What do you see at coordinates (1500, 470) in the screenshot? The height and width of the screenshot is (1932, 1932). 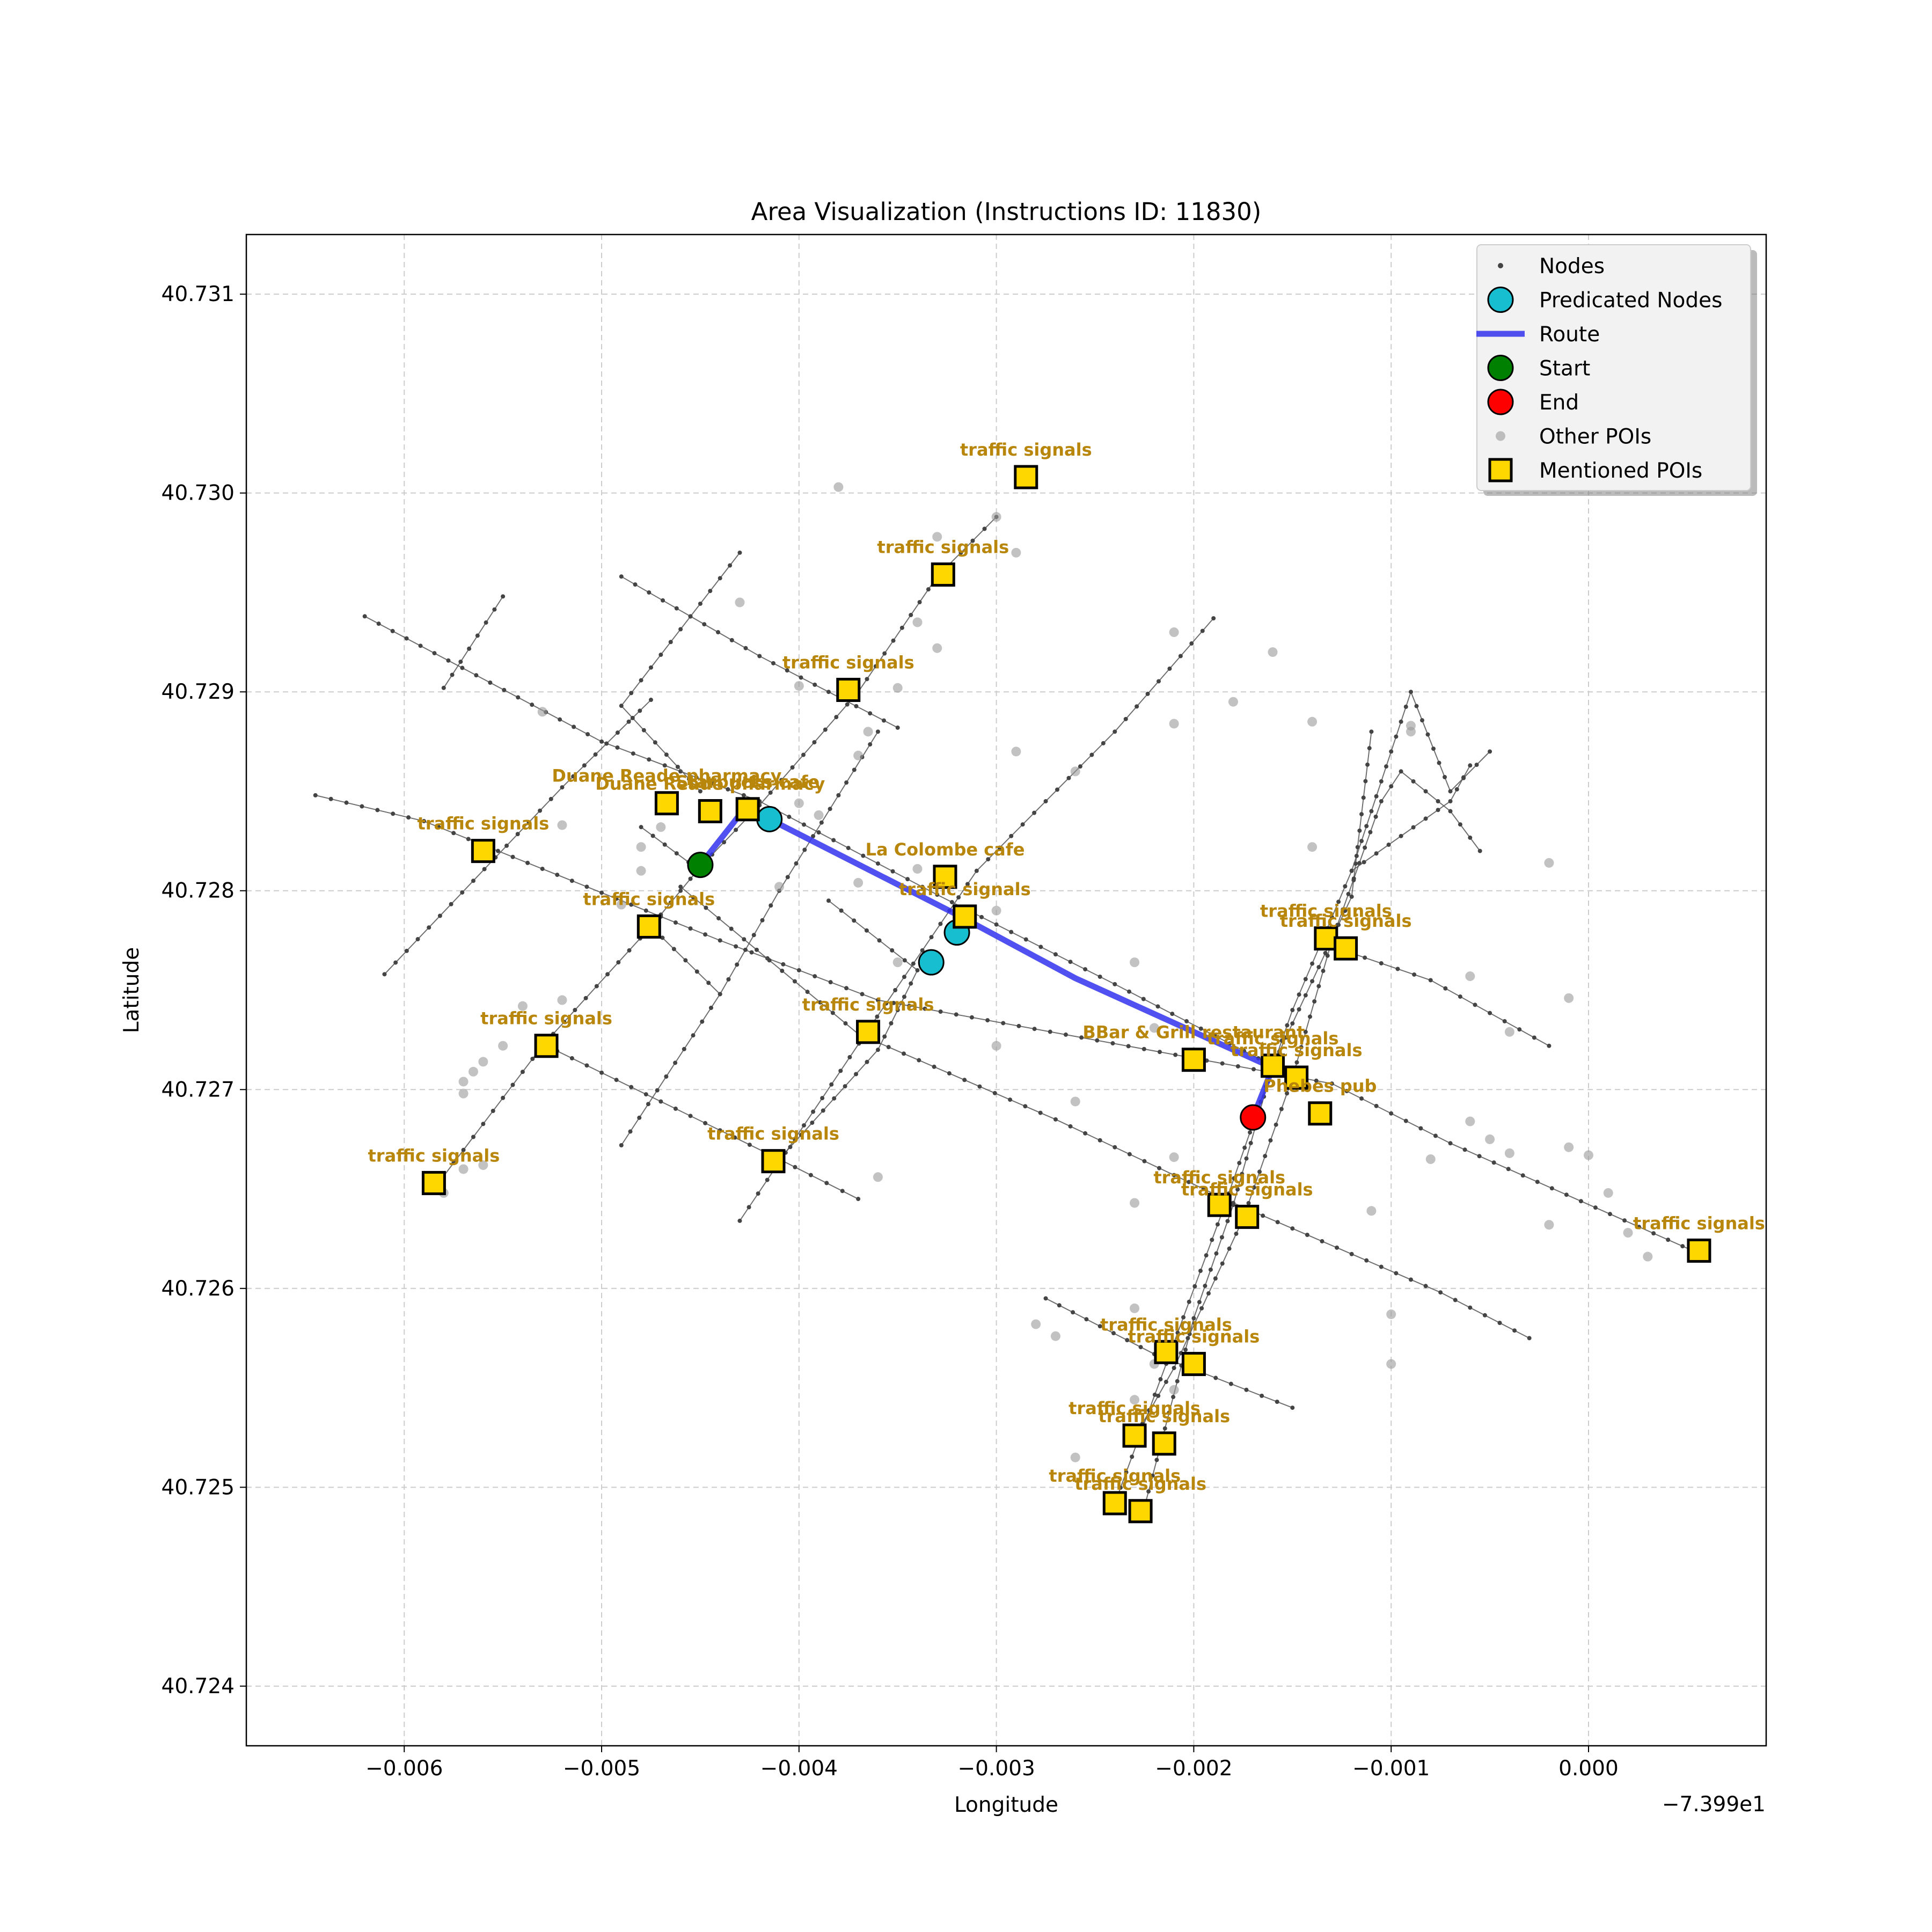 I see `legend-mentioned-marker` at bounding box center [1500, 470].